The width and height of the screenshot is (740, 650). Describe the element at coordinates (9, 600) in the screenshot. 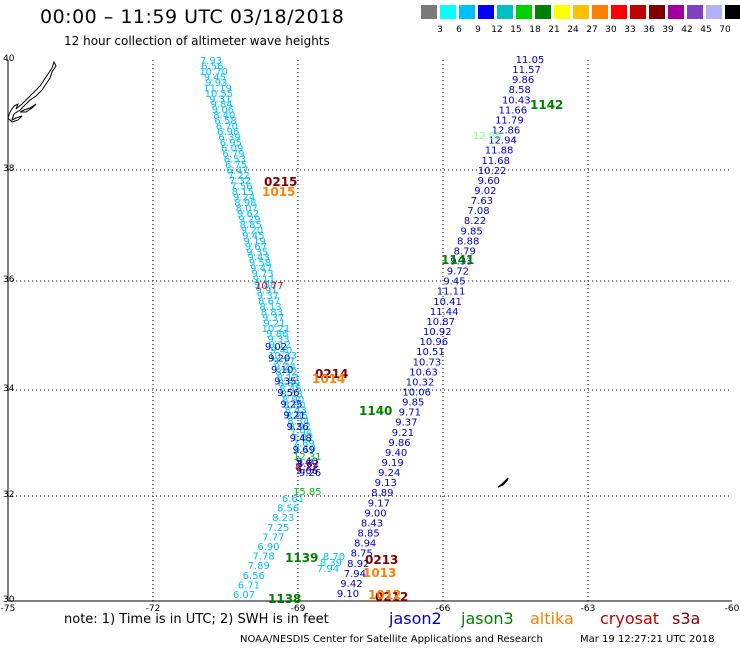

I see `lat-label: 30` at that location.